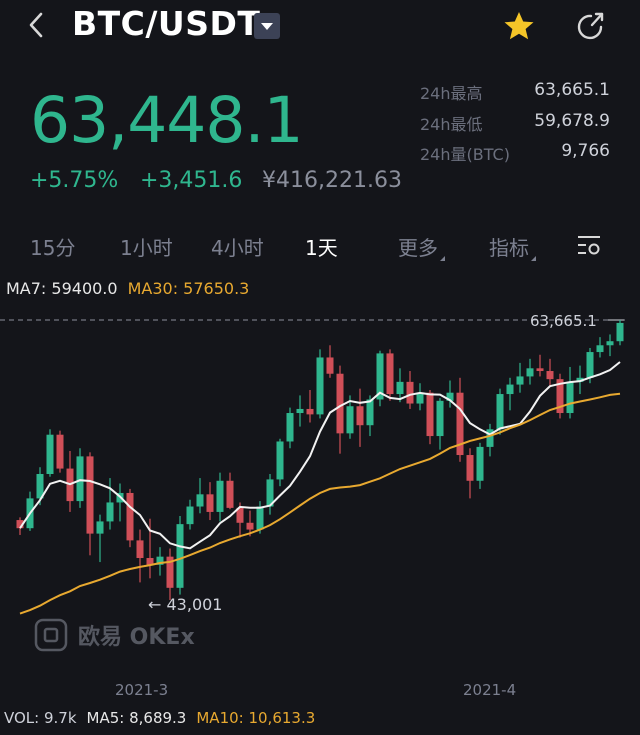  I want to click on change-amount: +3,451.6, so click(191, 180).